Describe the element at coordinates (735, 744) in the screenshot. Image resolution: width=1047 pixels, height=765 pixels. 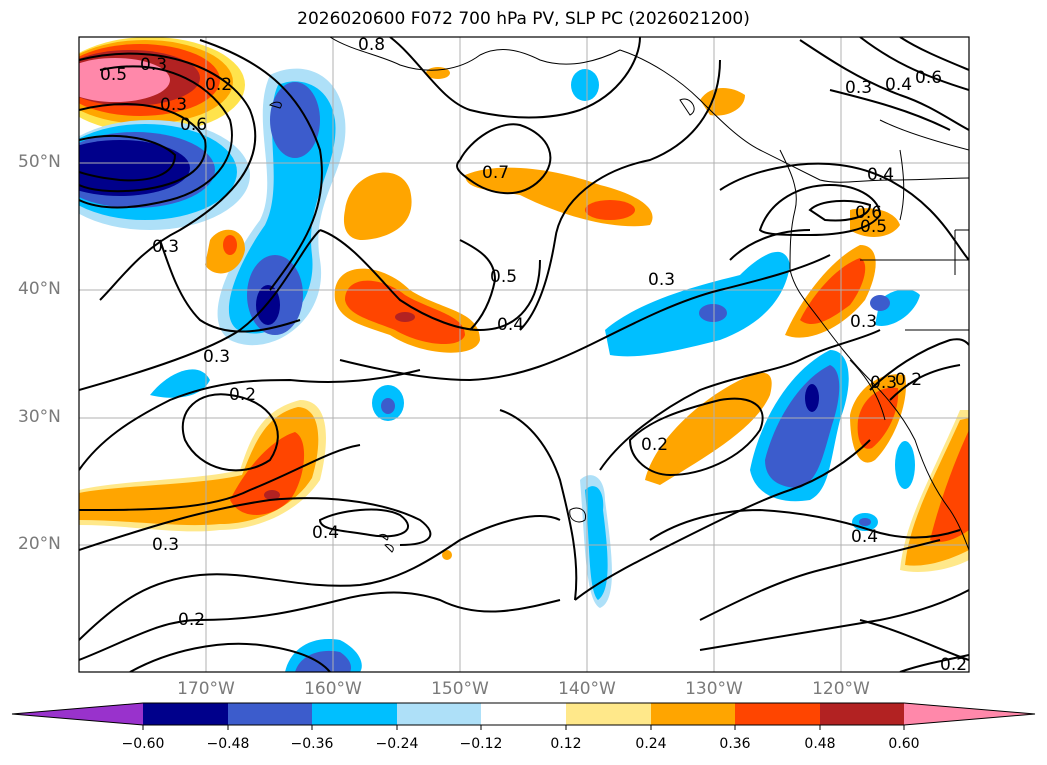
I see `colorbar-tick-label: 0.36` at that location.